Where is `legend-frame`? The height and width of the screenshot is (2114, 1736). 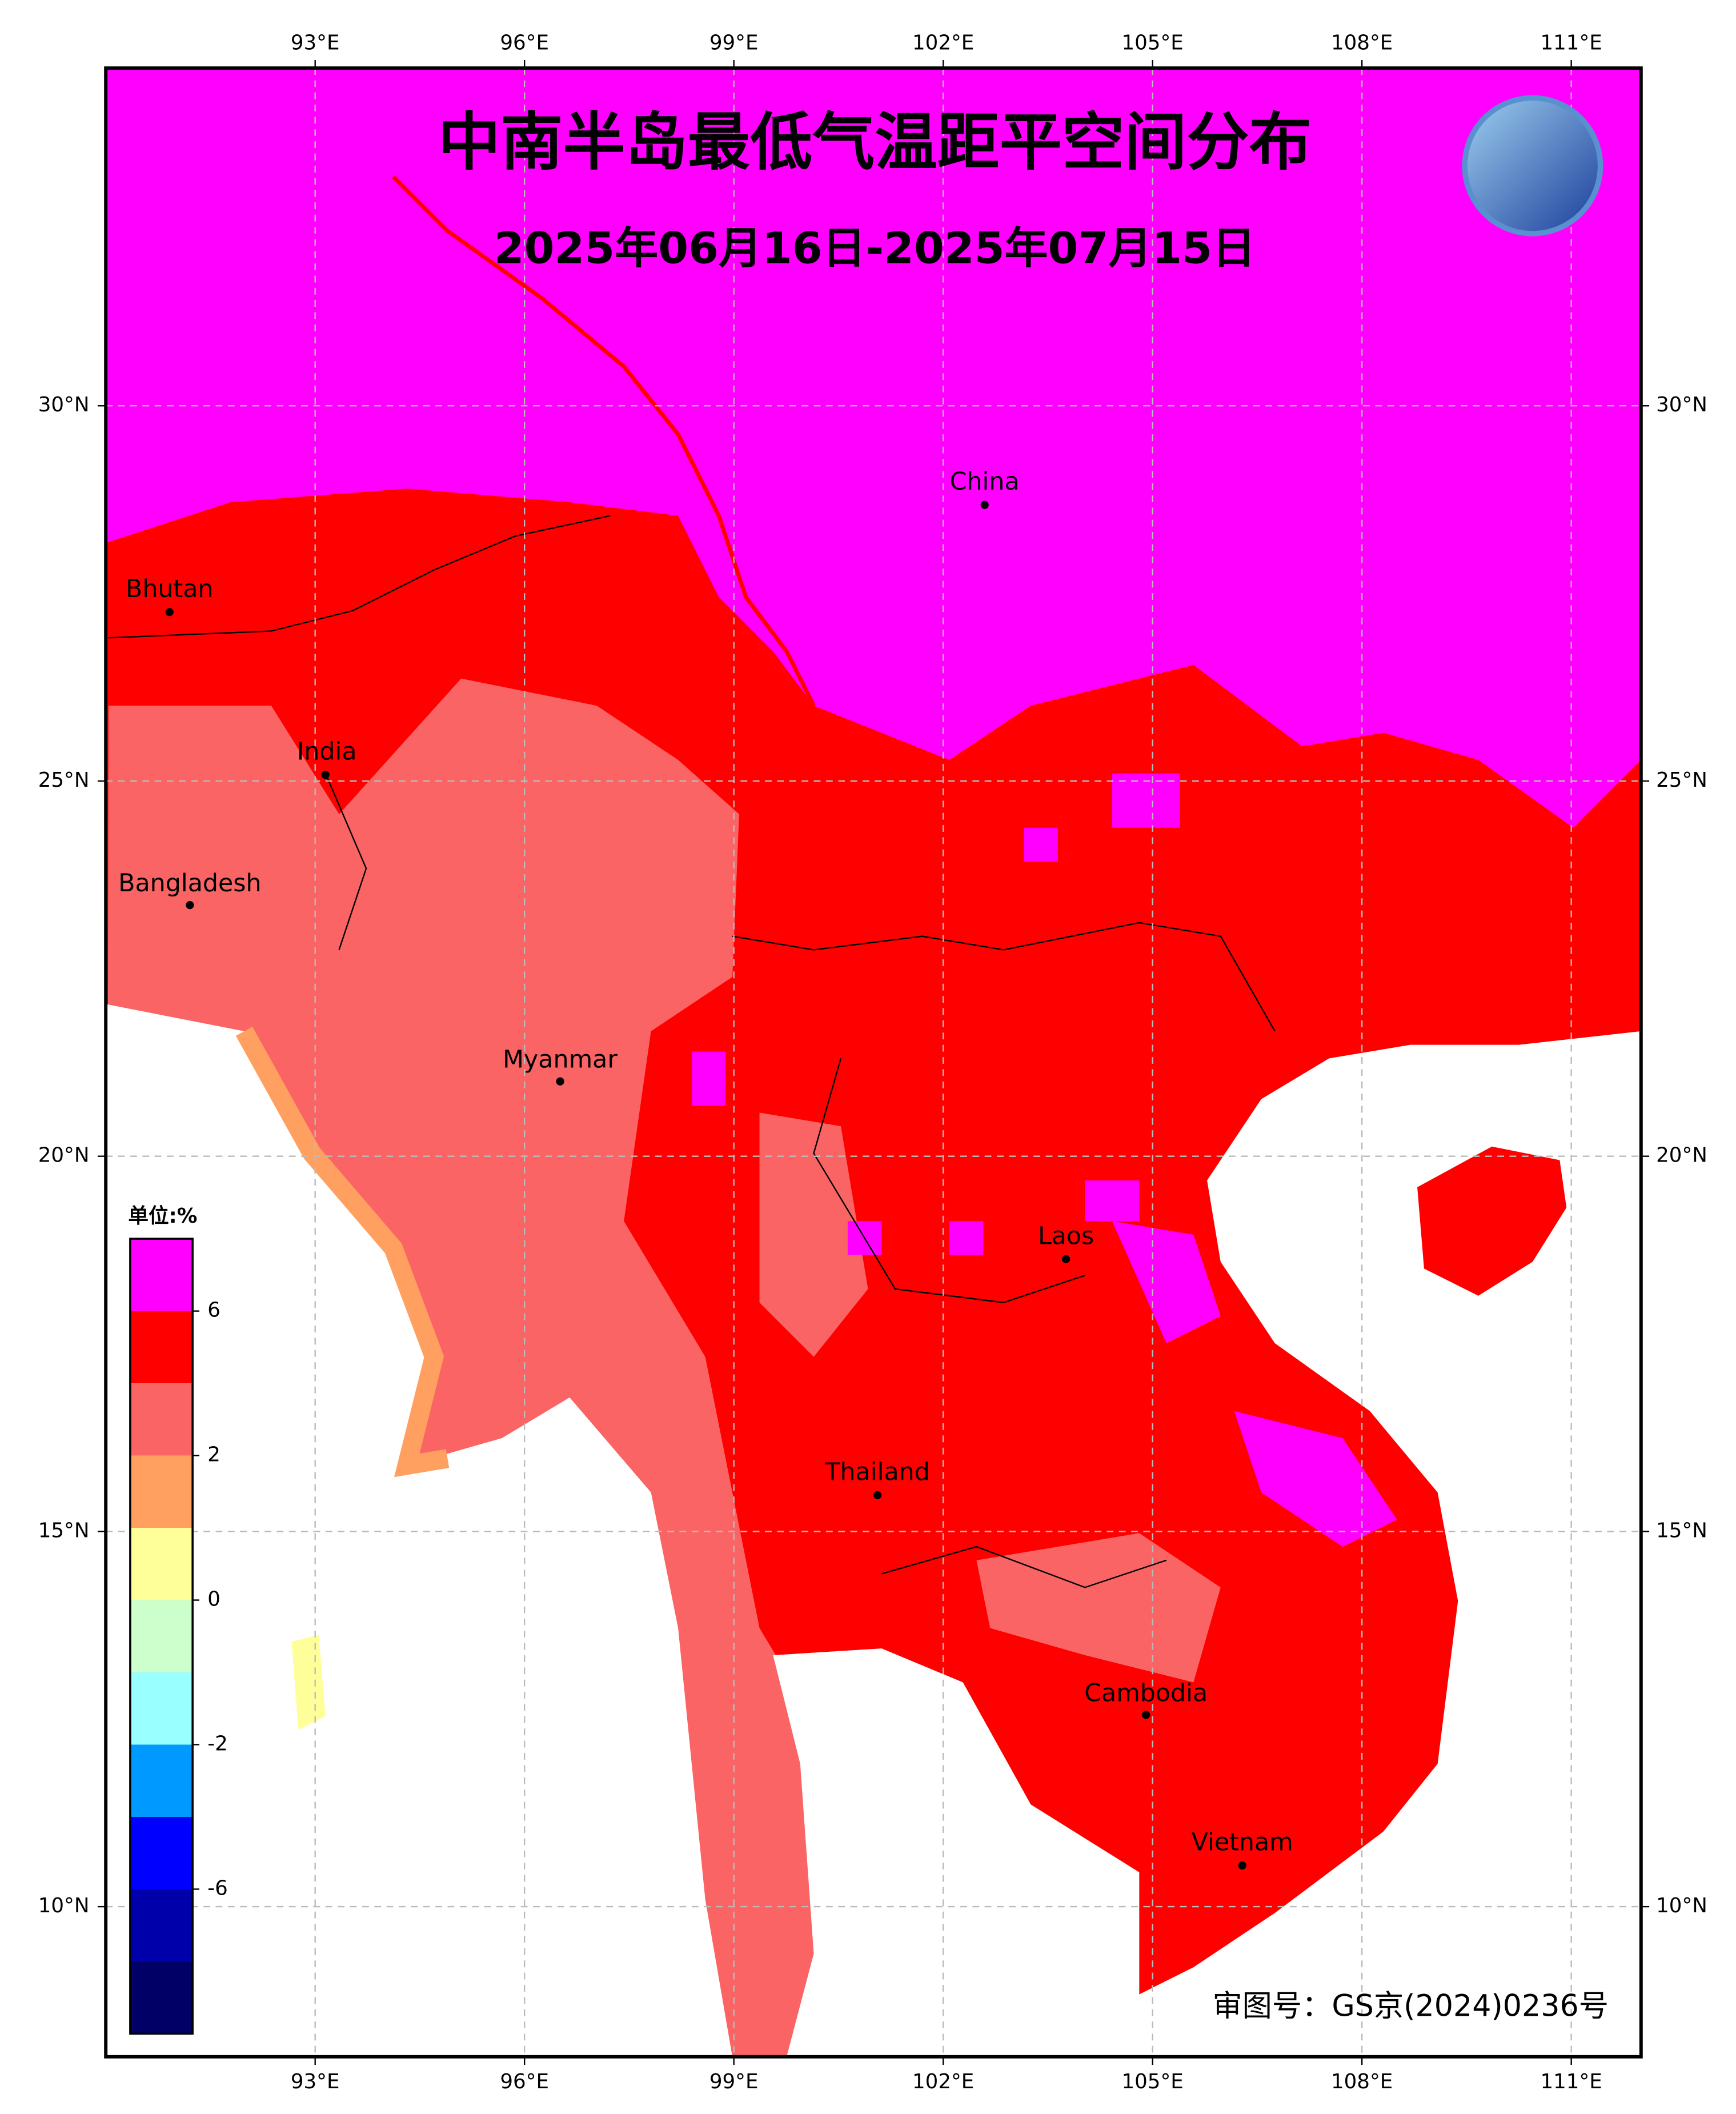 legend-frame is located at coordinates (161, 1637).